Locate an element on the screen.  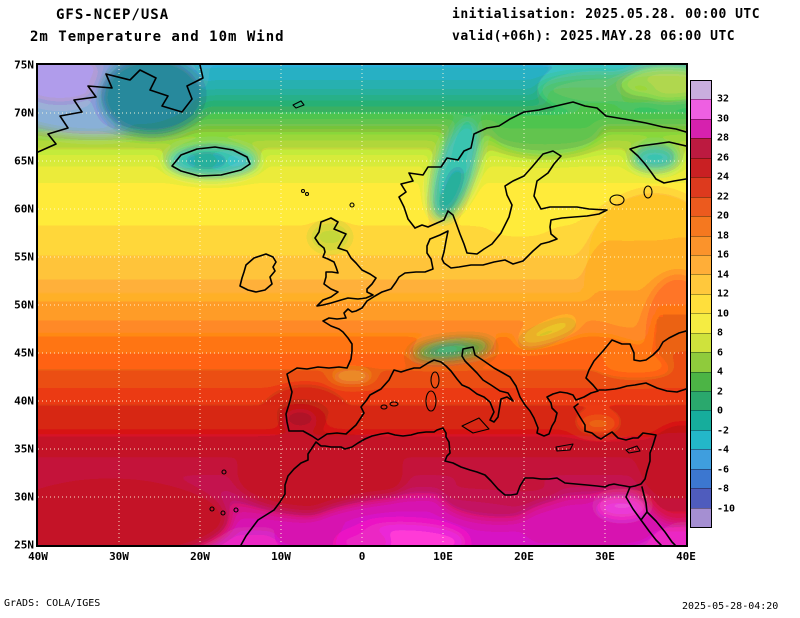
grads-credit: GrADS: COLA/IGES is located at coordinates (52, 603).